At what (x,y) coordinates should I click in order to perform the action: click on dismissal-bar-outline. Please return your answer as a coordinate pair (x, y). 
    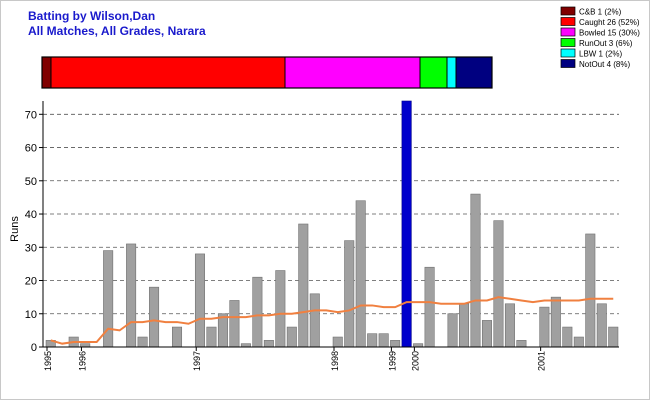
    Looking at the image, I should click on (267, 72).